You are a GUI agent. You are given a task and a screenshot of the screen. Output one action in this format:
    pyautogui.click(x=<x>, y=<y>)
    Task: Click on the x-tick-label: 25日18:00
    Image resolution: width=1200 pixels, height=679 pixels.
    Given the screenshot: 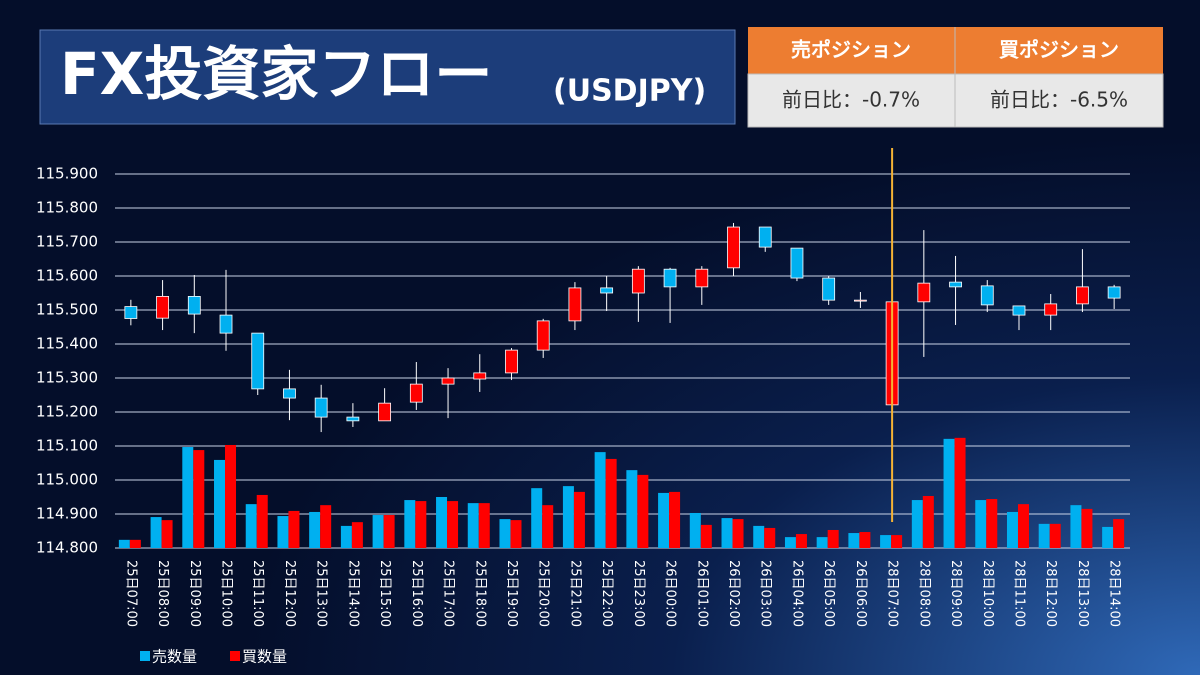 What is the action you would take?
    pyautogui.click(x=479, y=593)
    